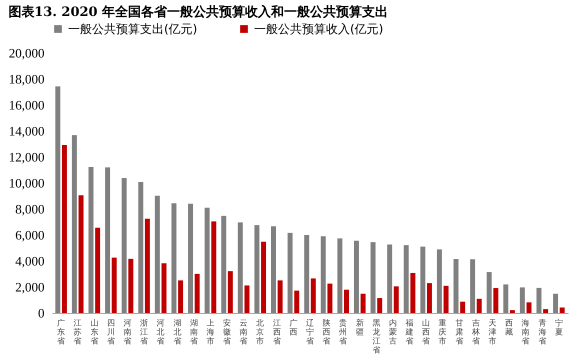 This screenshot has height=360, width=588. What do you see at coordinates (526, 332) in the screenshot?
I see `x-tick-label: 海南省` at bounding box center [526, 332].